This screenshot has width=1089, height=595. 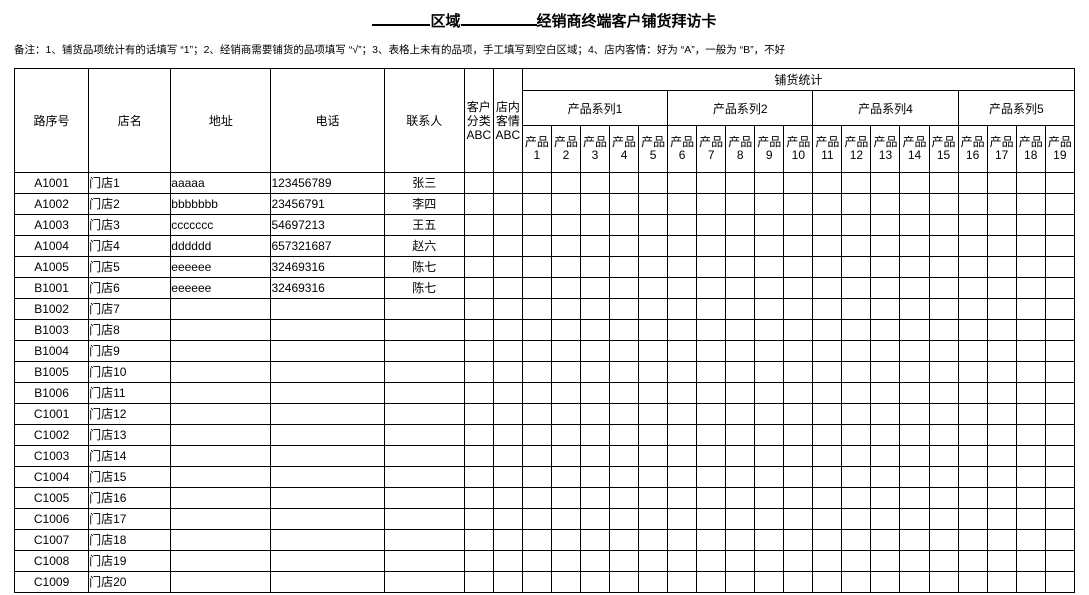 What do you see at coordinates (130, 435) in the screenshot?
I see `cell-store-name: 门店13` at bounding box center [130, 435].